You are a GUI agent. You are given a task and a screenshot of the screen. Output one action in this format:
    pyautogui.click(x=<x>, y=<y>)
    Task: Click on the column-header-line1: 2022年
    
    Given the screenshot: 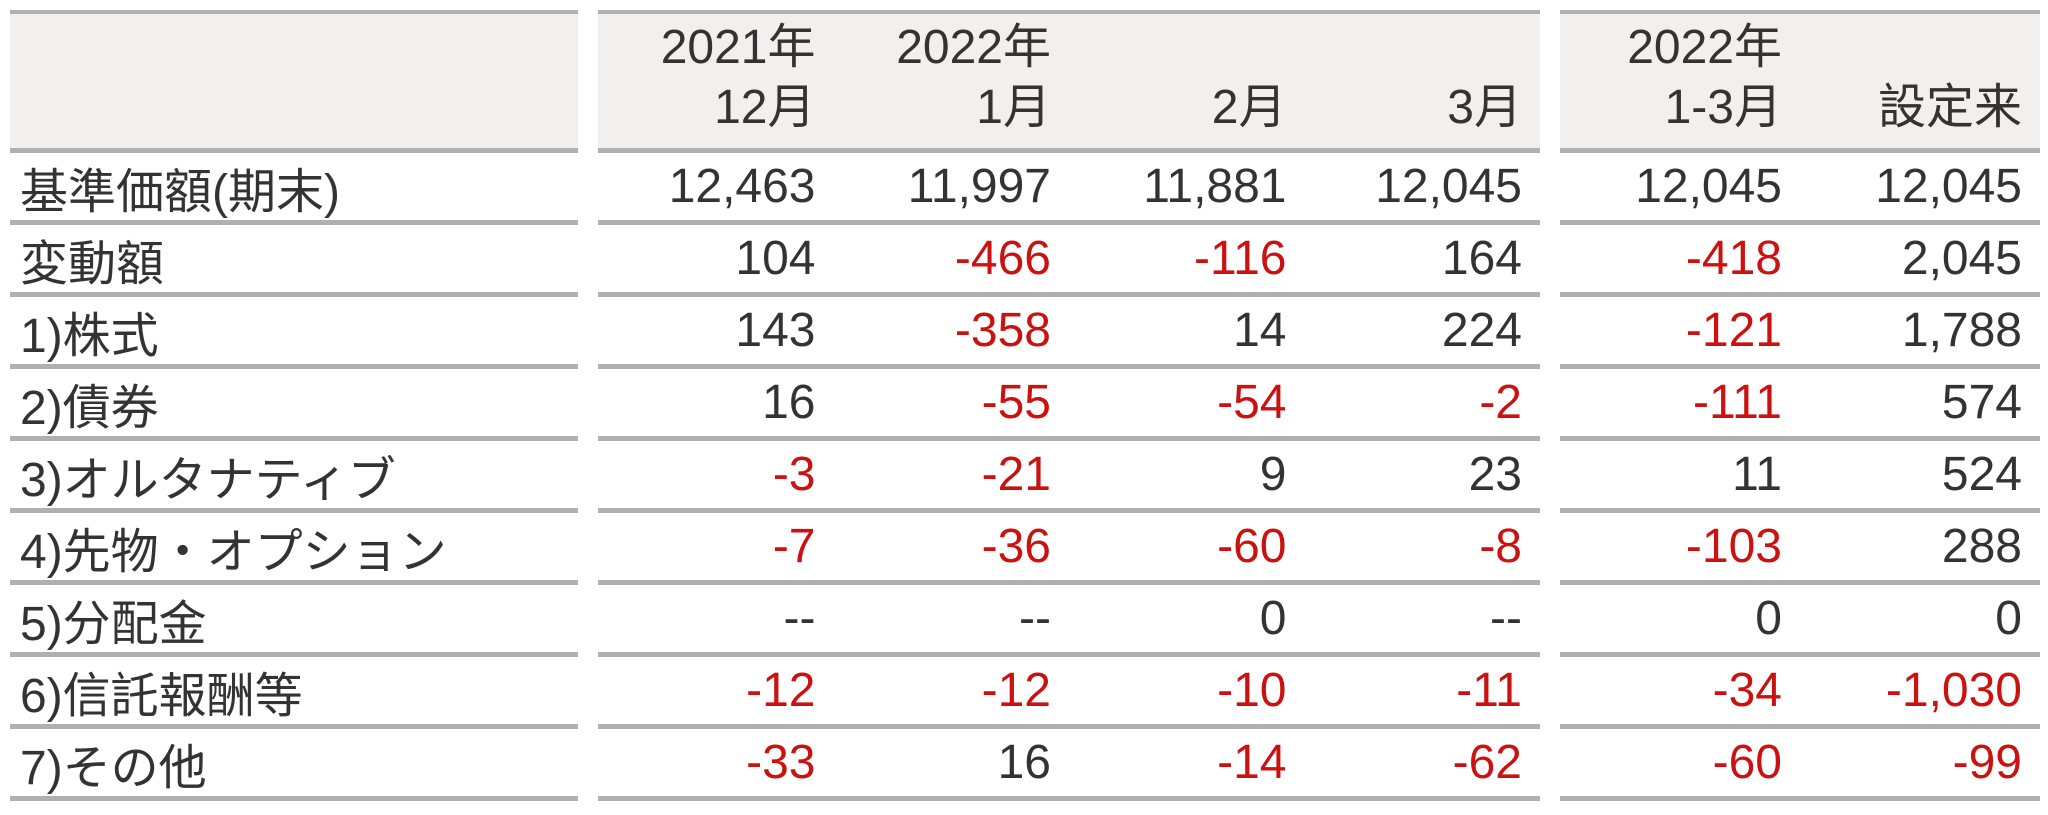 What is the action you would take?
    pyautogui.click(x=973, y=47)
    